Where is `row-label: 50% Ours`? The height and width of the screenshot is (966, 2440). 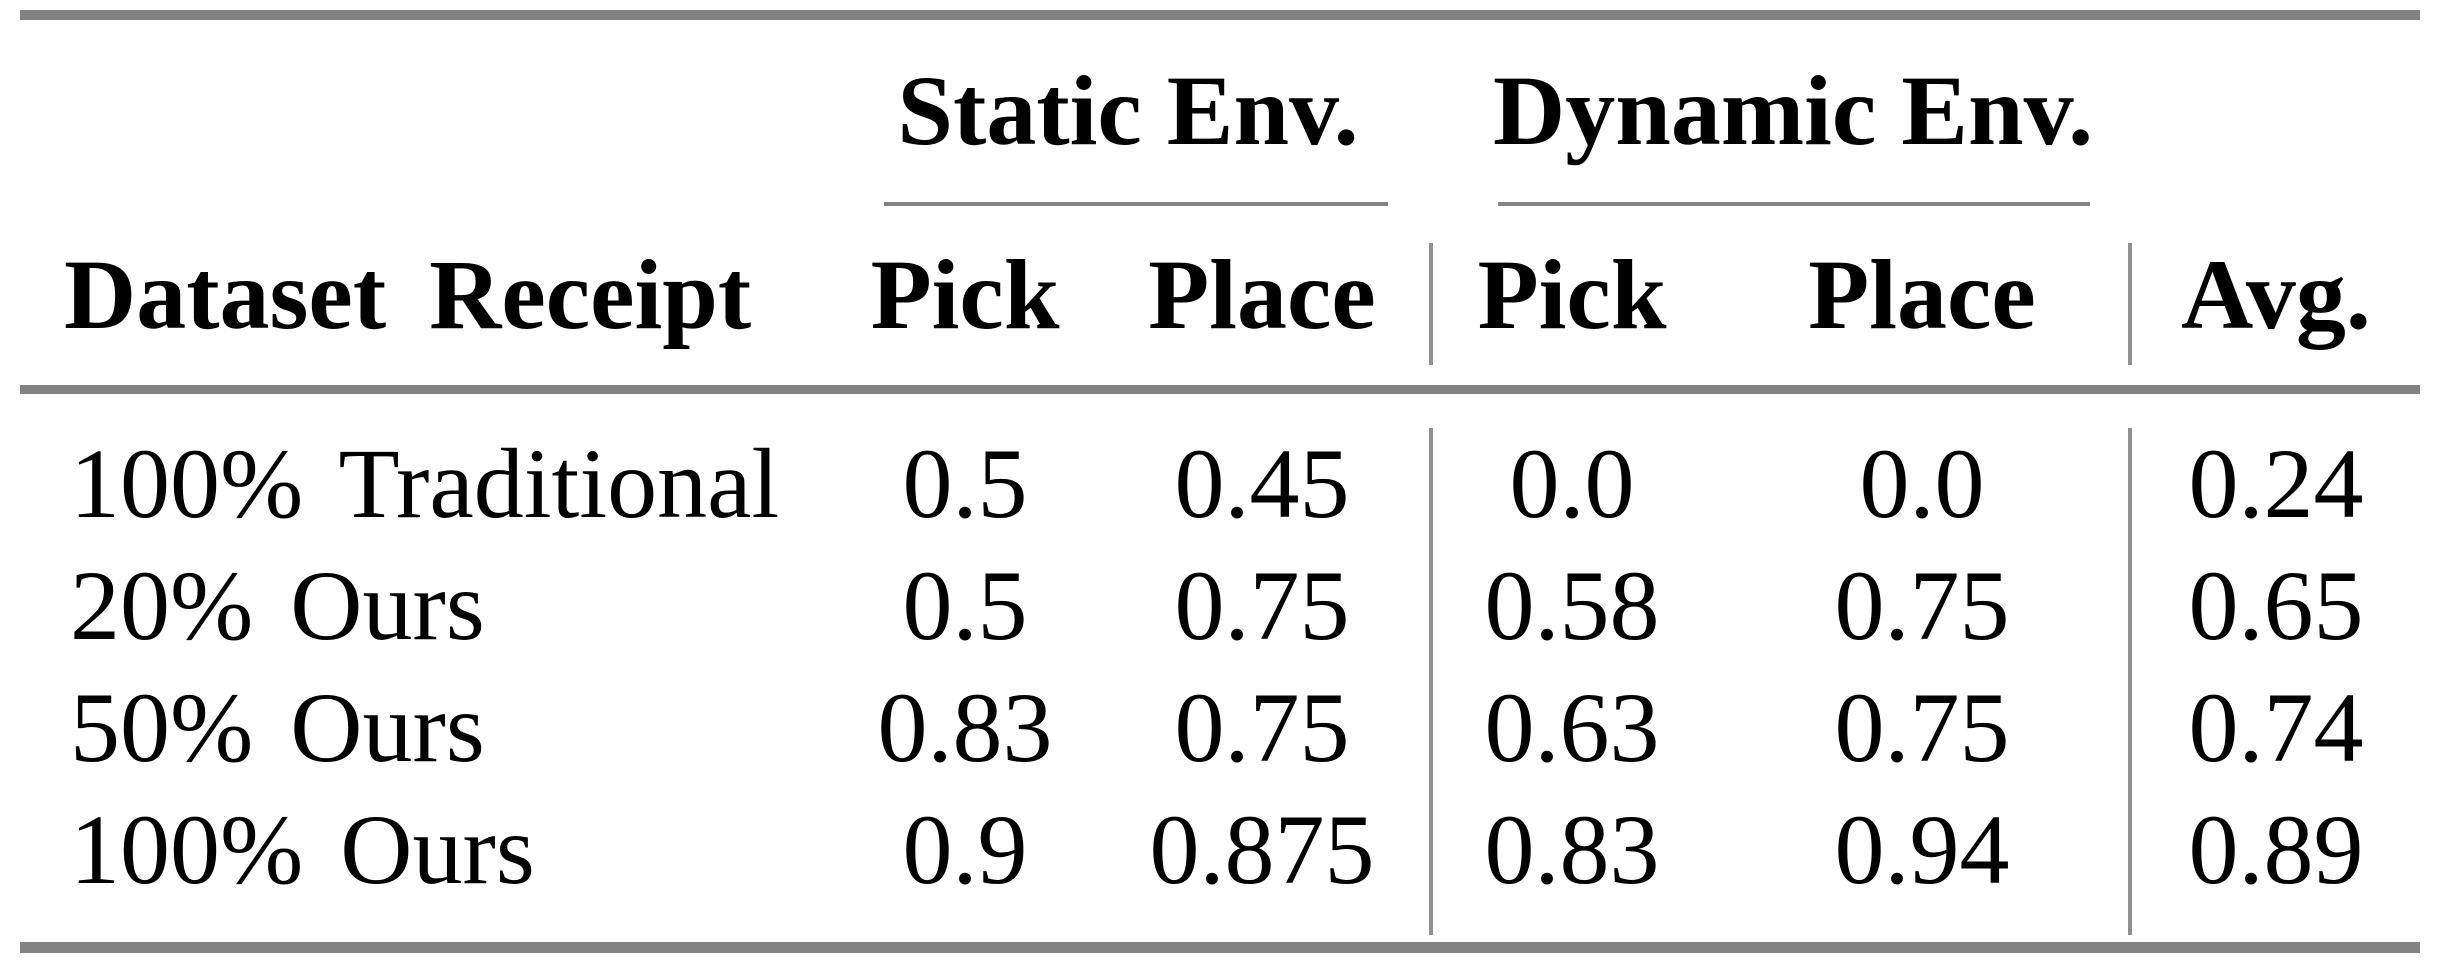
row-label: 50% Ours is located at coordinates (277, 727).